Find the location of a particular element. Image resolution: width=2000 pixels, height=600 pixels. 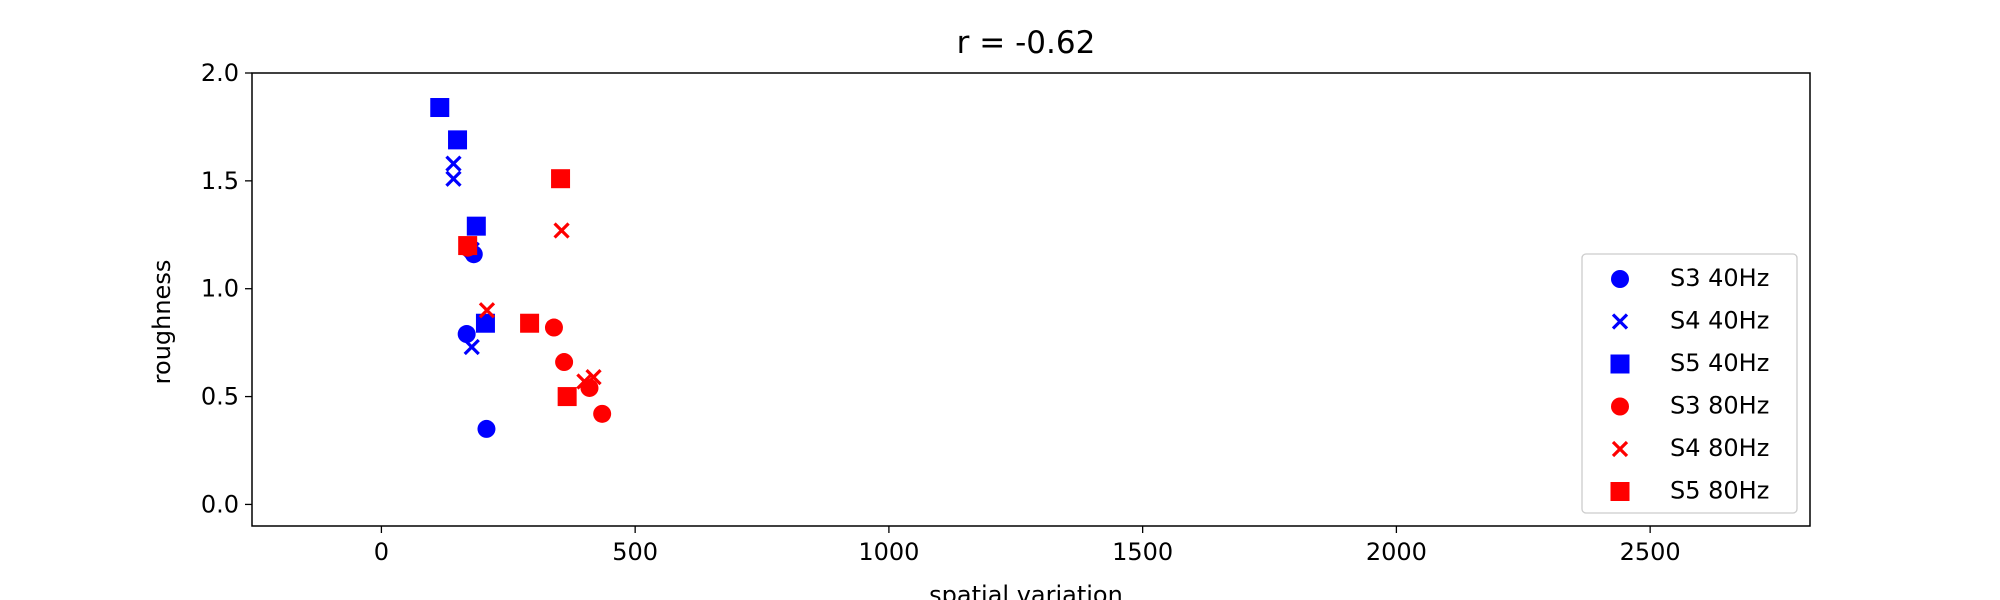

legend-item-s3-80hz: S3 80Hz is located at coordinates (1690, 406).